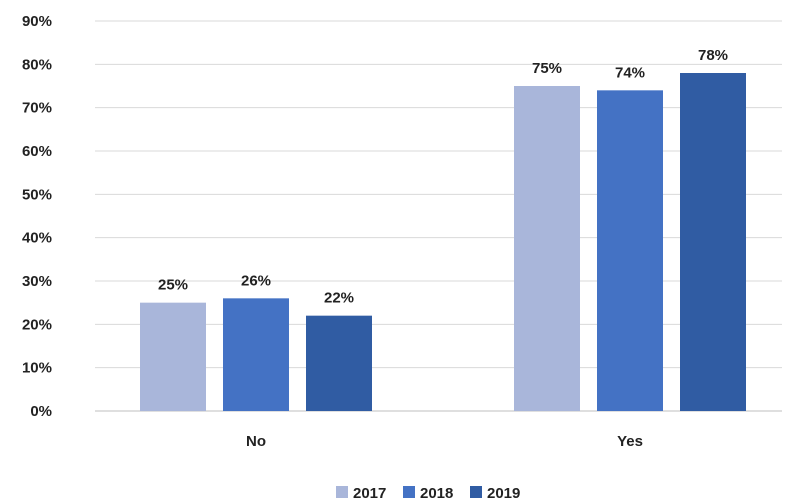  What do you see at coordinates (369, 493) in the screenshot?
I see `legend-label-2017: 2017` at bounding box center [369, 493].